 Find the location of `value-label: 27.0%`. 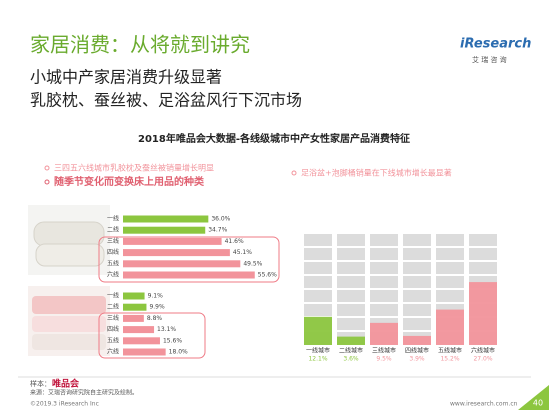

value-label: 27.0% is located at coordinates (482, 359).